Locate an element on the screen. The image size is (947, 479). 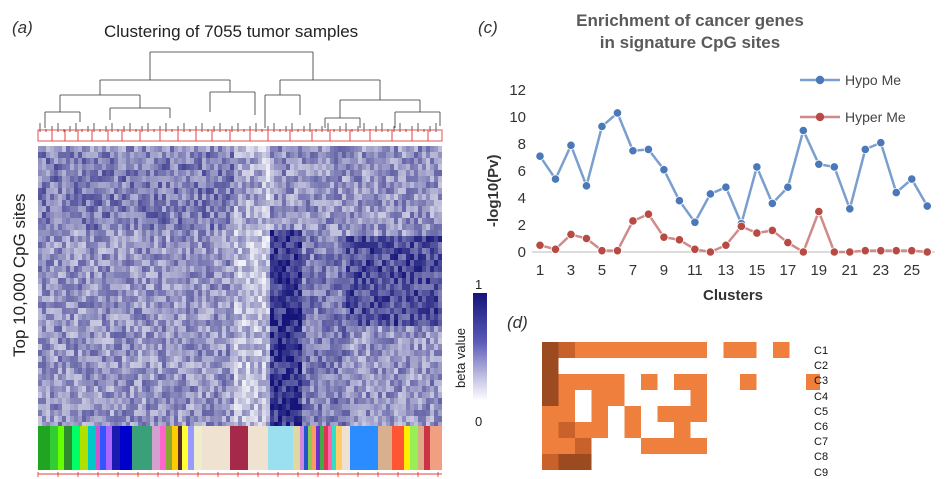
dendrogram is located at coordinates (240, 92).